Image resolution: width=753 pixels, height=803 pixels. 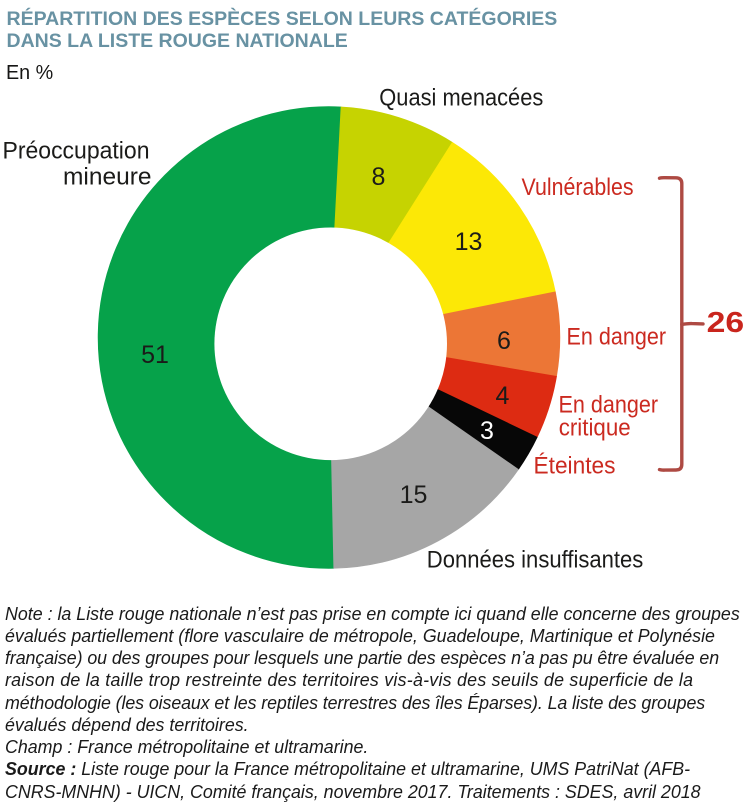 What do you see at coordinates (535, 560) in the screenshot?
I see `svg-text: Données insuffisantes` at bounding box center [535, 560].